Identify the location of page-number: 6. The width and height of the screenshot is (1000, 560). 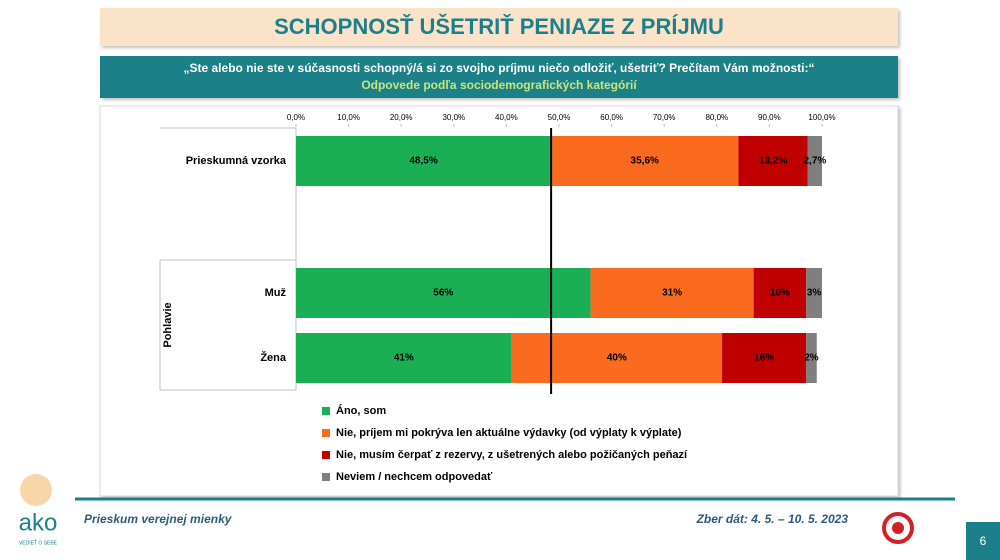
(983, 541).